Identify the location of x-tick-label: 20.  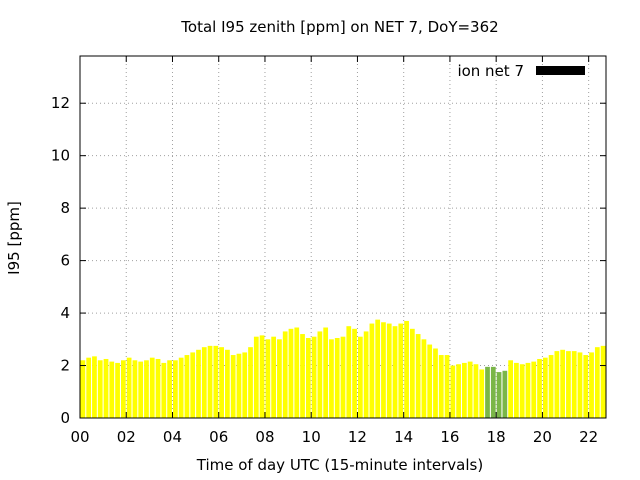
(542, 437).